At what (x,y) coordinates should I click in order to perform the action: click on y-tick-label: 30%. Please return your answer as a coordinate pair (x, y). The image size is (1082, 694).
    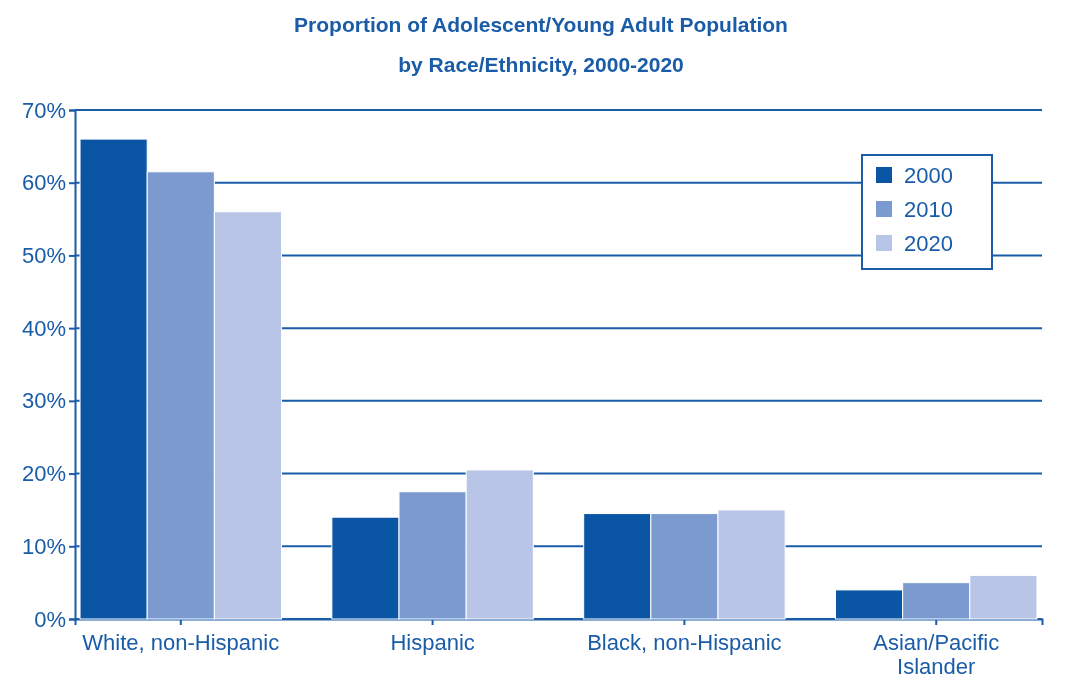
    Looking at the image, I should click on (43, 401).